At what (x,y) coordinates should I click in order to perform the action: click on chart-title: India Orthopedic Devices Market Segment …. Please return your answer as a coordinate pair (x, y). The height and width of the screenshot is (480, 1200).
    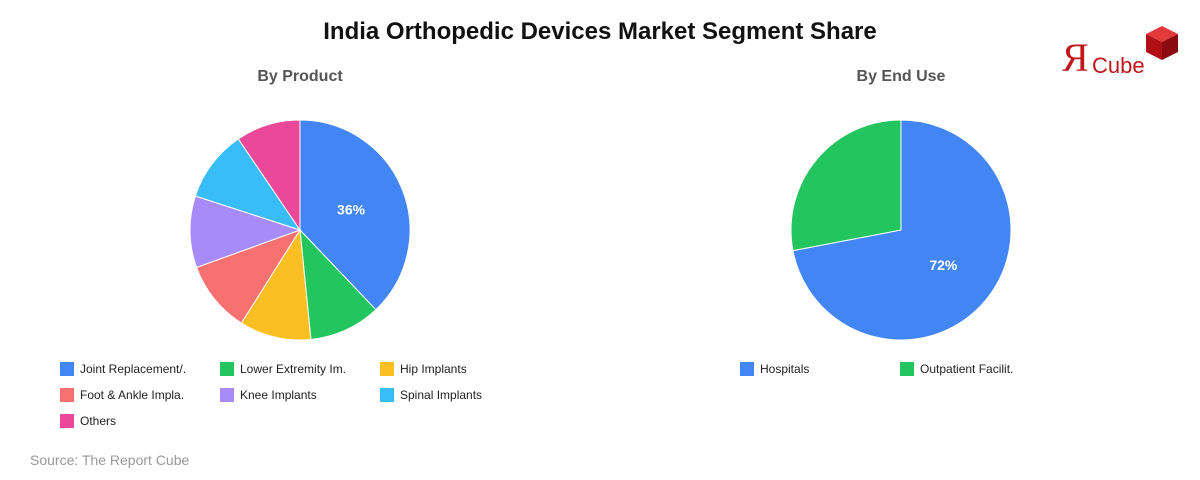
    Looking at the image, I should click on (600, 31).